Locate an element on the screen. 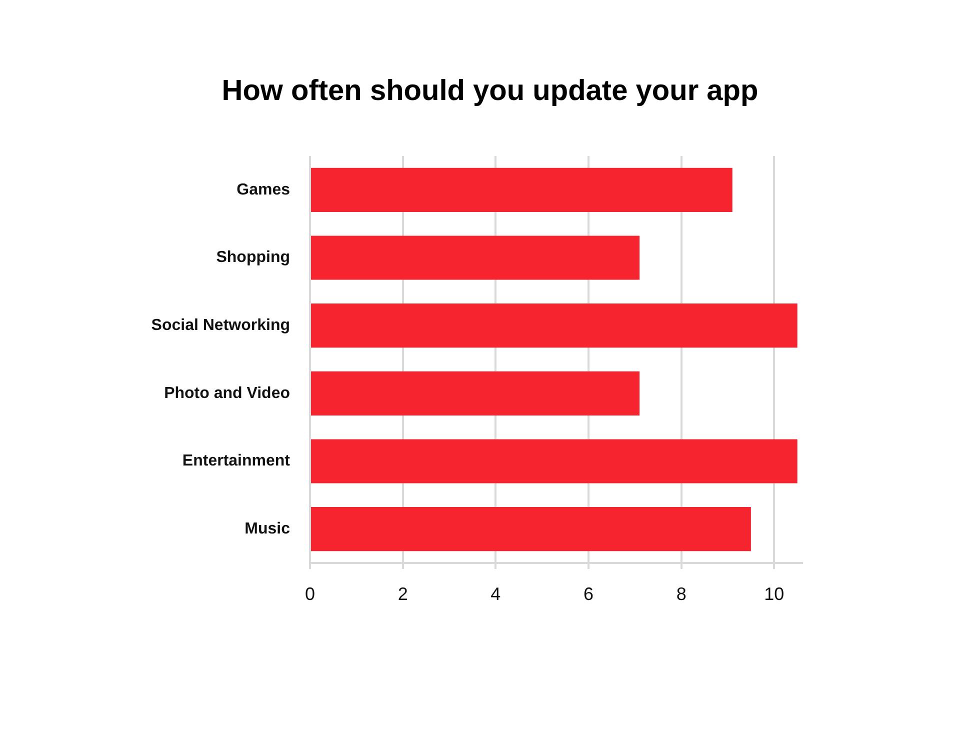  y-tick-label: Entertainment is located at coordinates (236, 461).